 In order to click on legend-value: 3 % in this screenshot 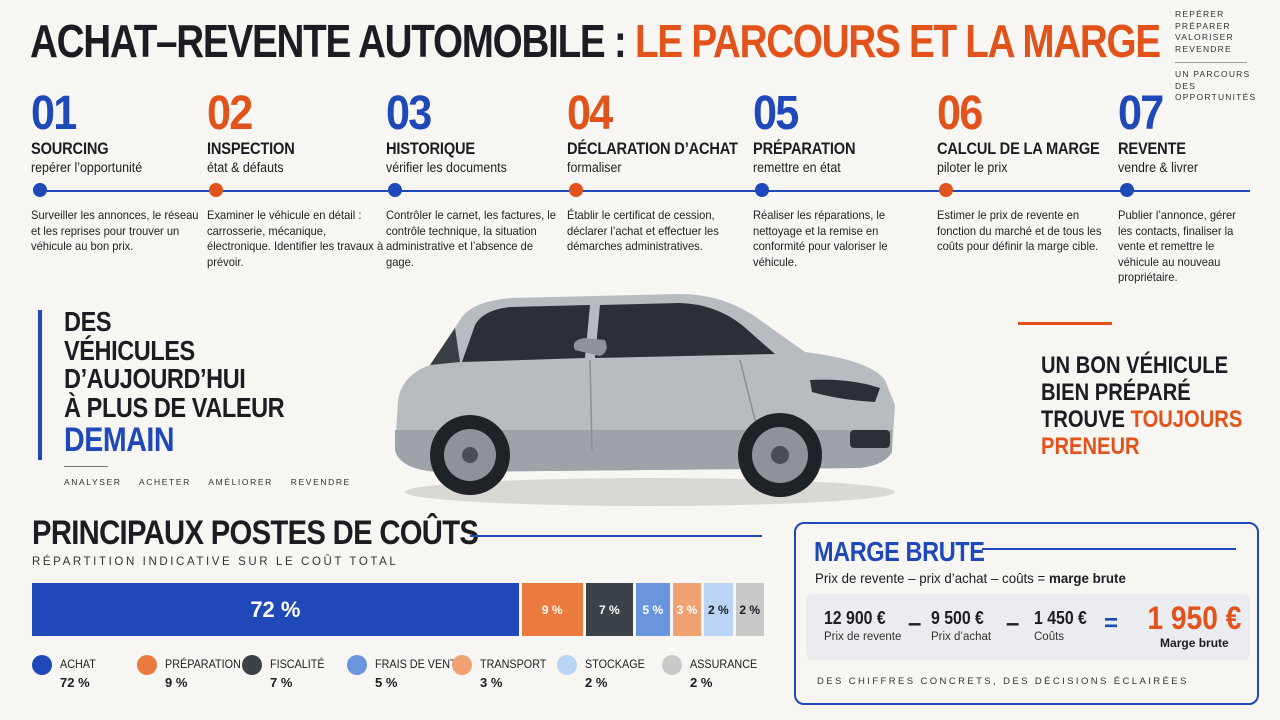, I will do `click(491, 682)`.